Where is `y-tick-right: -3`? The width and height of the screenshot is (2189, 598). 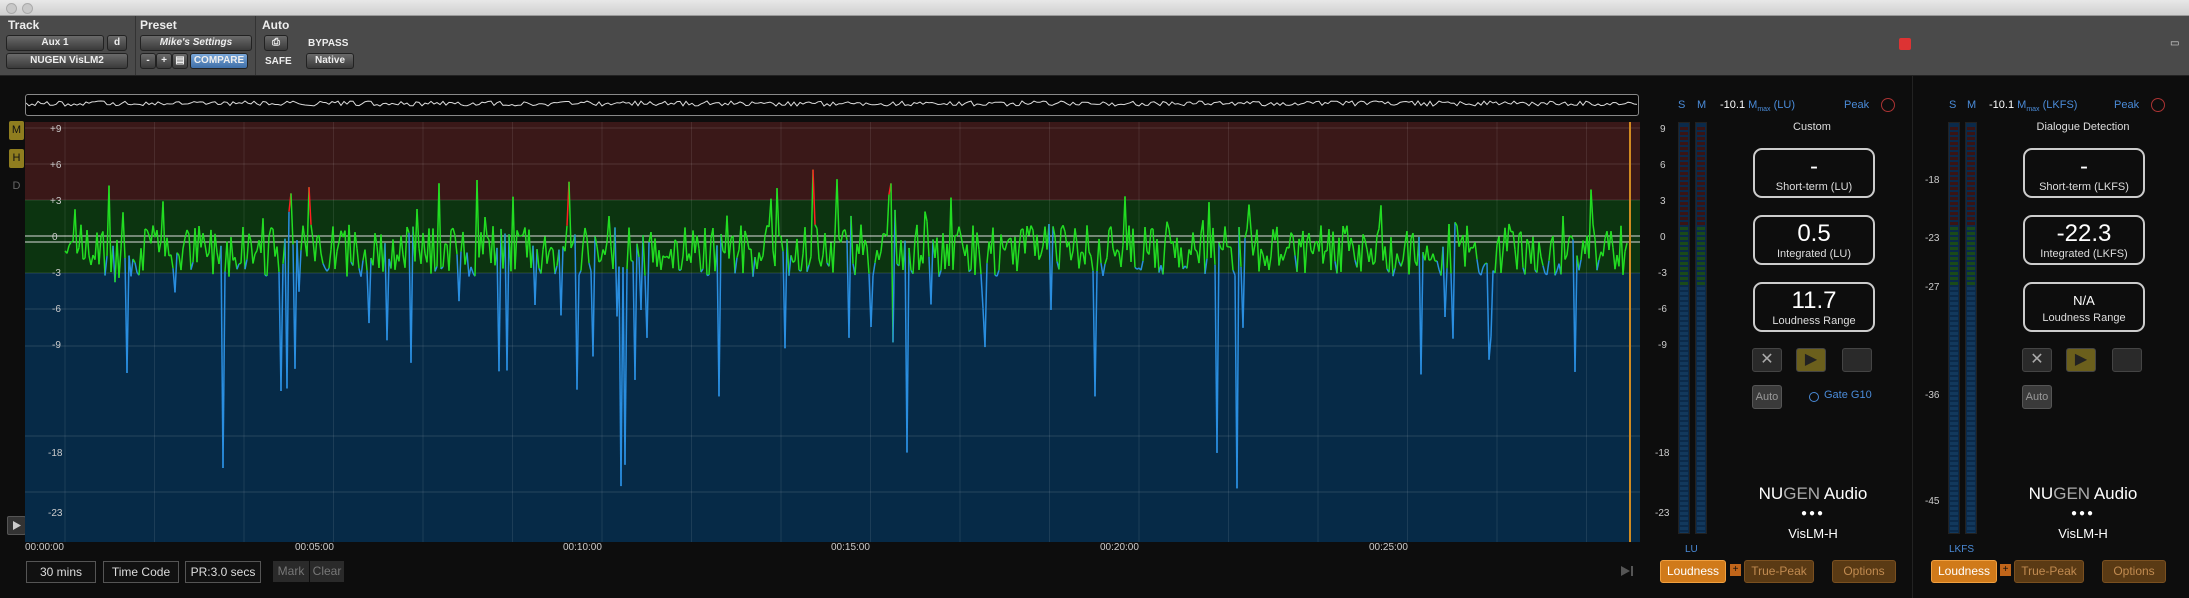
y-tick-right: -3 is located at coordinates (1662, 273).